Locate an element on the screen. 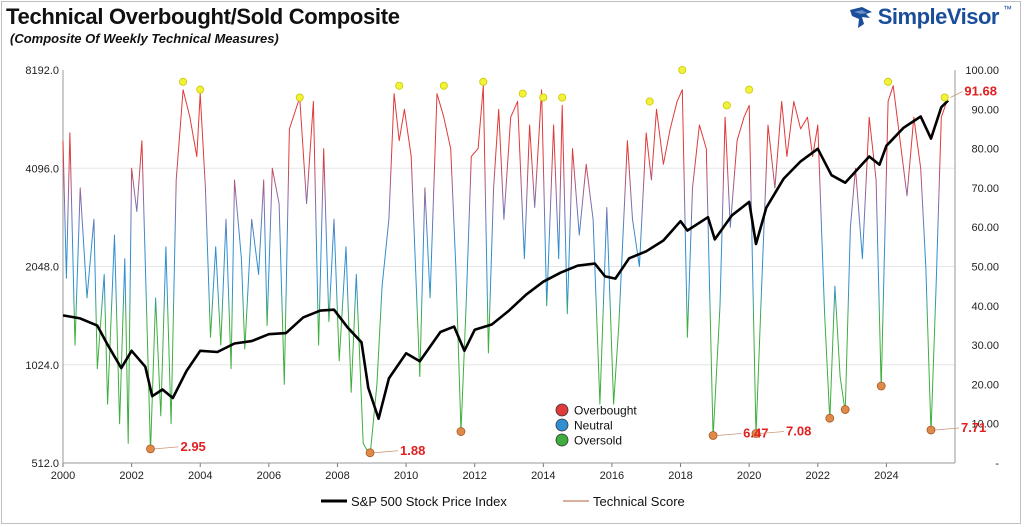 The height and width of the screenshot is (527, 1024). eagle-icon is located at coordinates (860, 17).